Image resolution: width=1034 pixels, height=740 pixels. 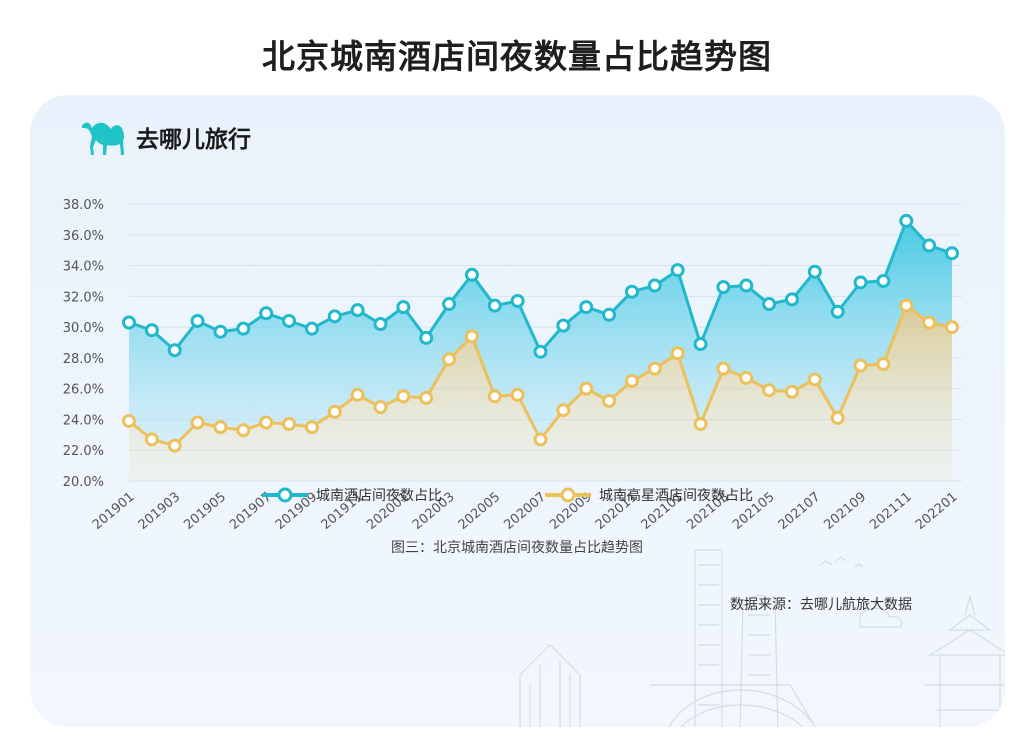 What do you see at coordinates (285, 495) in the screenshot?
I see `legend-marker-series1` at bounding box center [285, 495].